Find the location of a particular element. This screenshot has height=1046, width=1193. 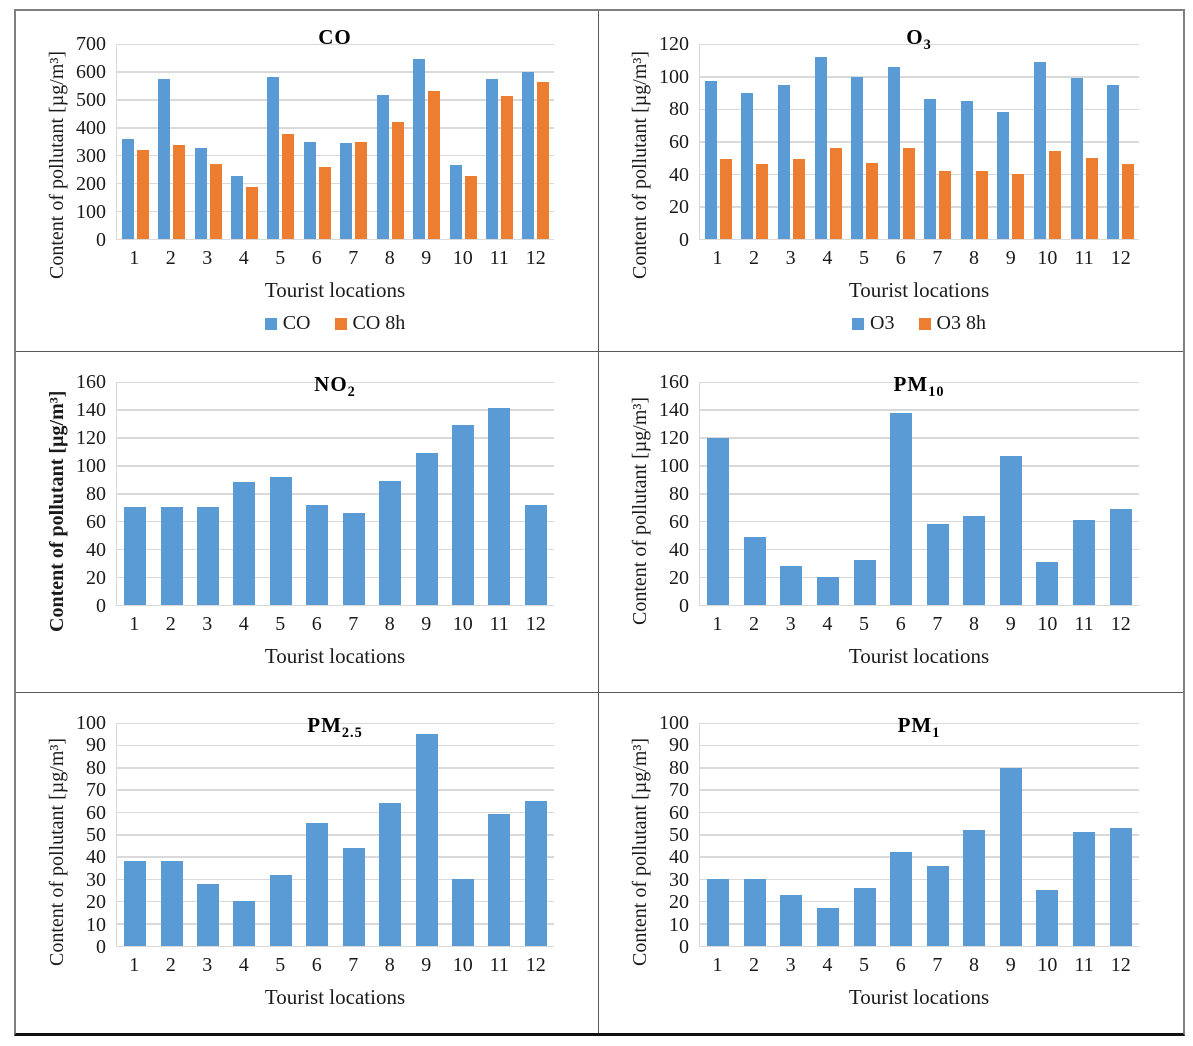

bar-o3-8h-loc12 is located at coordinates (1128, 201).